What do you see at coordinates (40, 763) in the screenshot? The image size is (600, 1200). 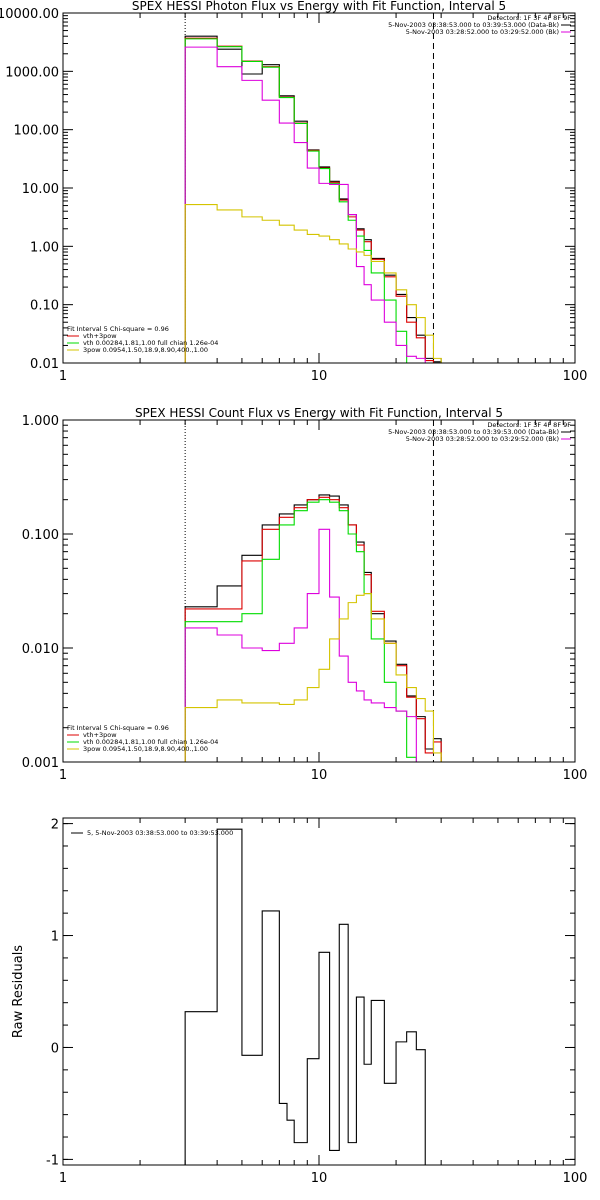 I see `y-tick-label: 0.001` at bounding box center [40, 763].